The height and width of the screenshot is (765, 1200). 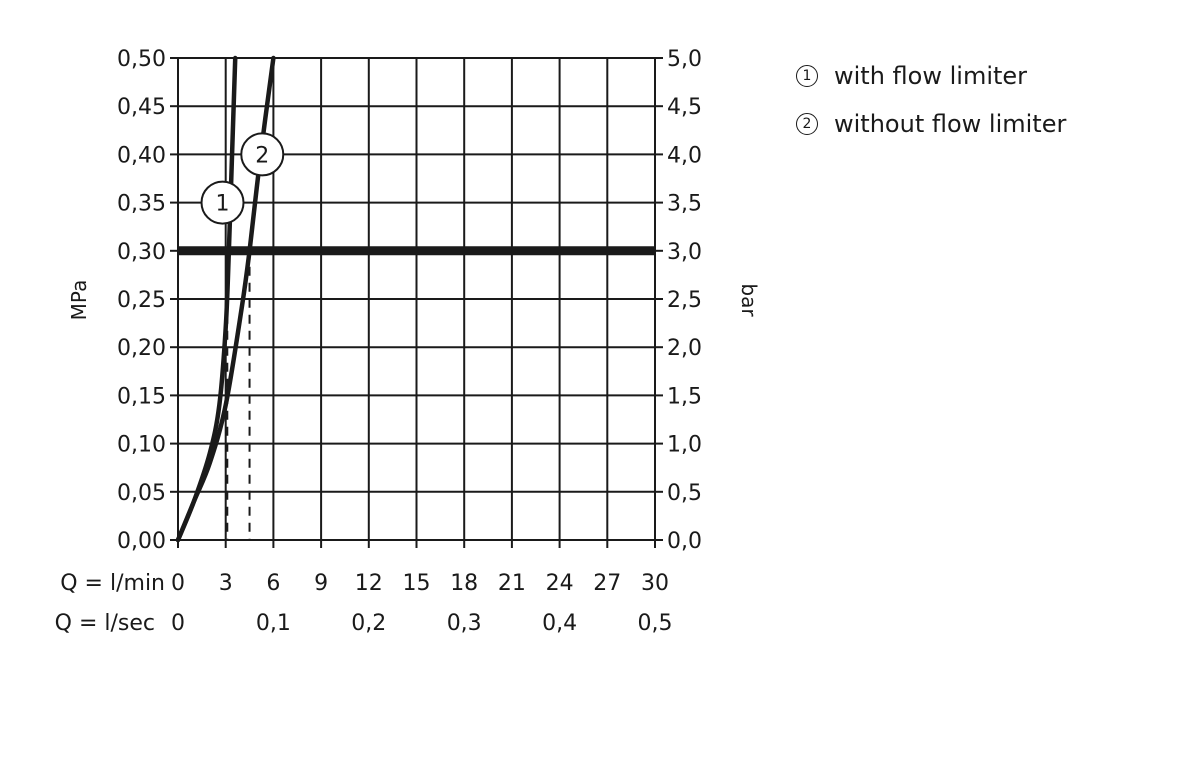 I want to click on legend-item: 1 with flow limiter, so click(x=931, y=76).